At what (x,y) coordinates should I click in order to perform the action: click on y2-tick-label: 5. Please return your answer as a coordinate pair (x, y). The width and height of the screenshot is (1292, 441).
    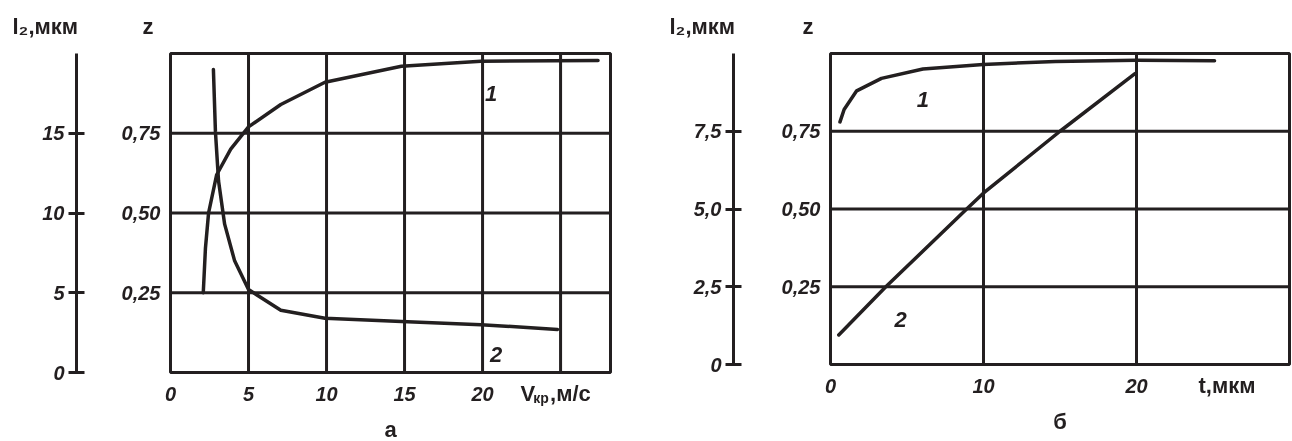
    Looking at the image, I should click on (59, 292).